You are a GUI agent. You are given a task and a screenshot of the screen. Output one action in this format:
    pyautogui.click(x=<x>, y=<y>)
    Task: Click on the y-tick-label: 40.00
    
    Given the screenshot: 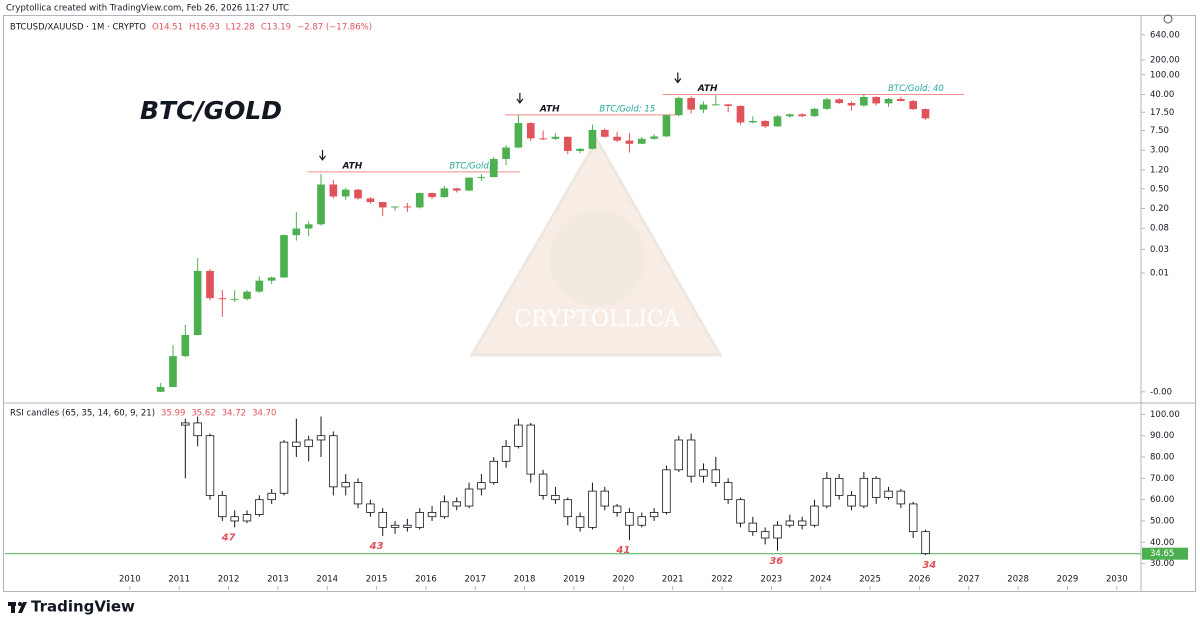 What is the action you would take?
    pyautogui.click(x=1162, y=543)
    